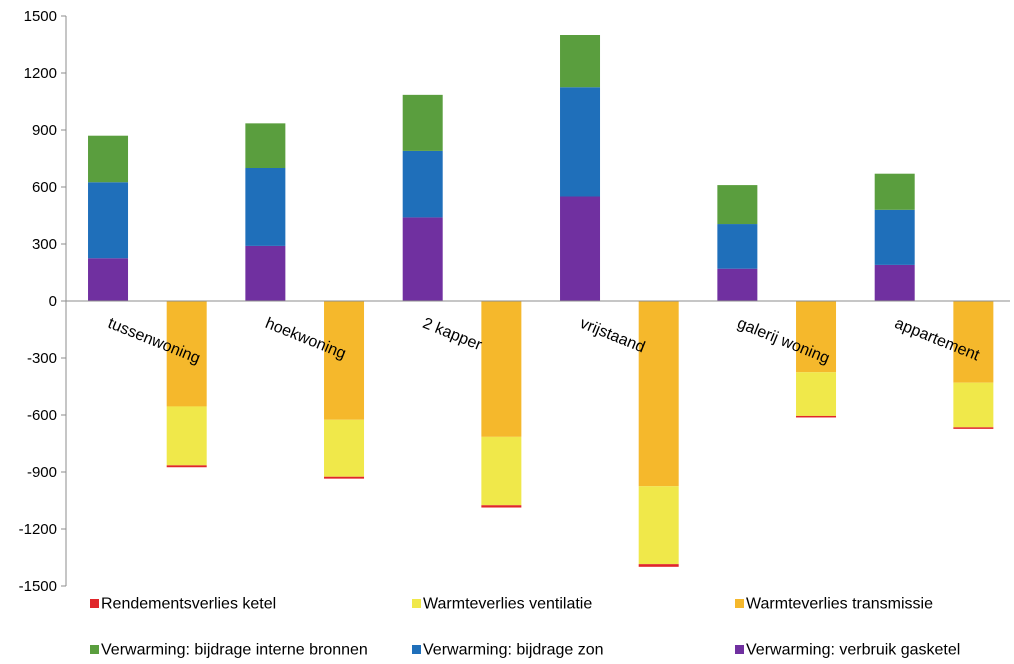 This screenshot has width=1014, height=664. Describe the element at coordinates (188, 604) in the screenshot. I see `legend-label: Rendementsverlies ketel` at that location.